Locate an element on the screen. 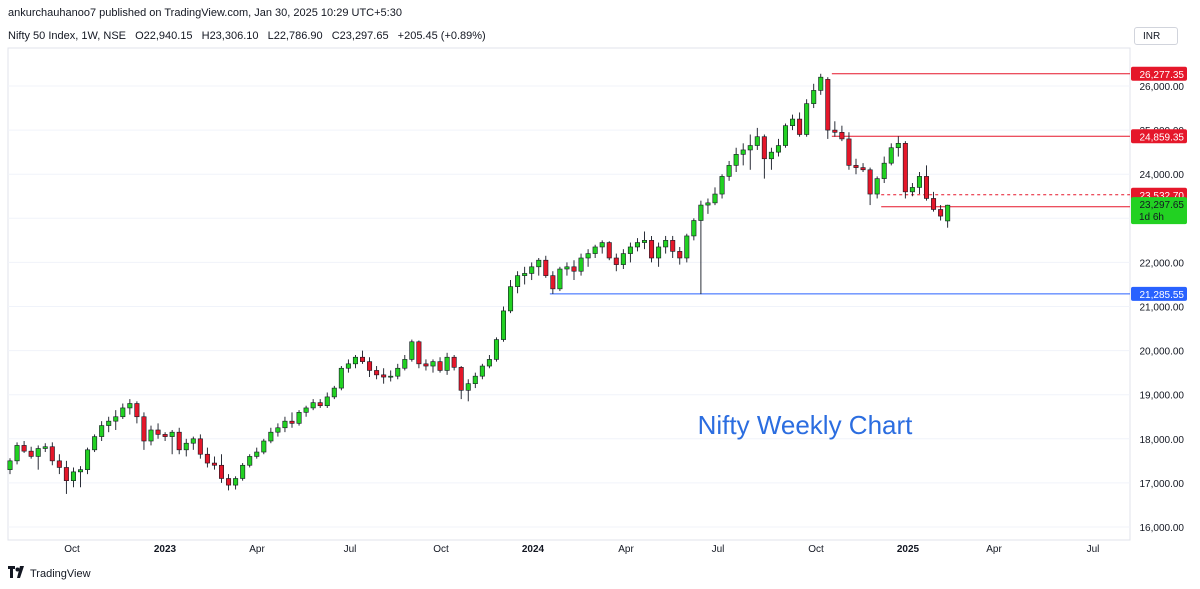 Image resolution: width=1200 pixels, height=589 pixels. chart-annotation: Nifty Weekly Chart is located at coordinates (806, 425).